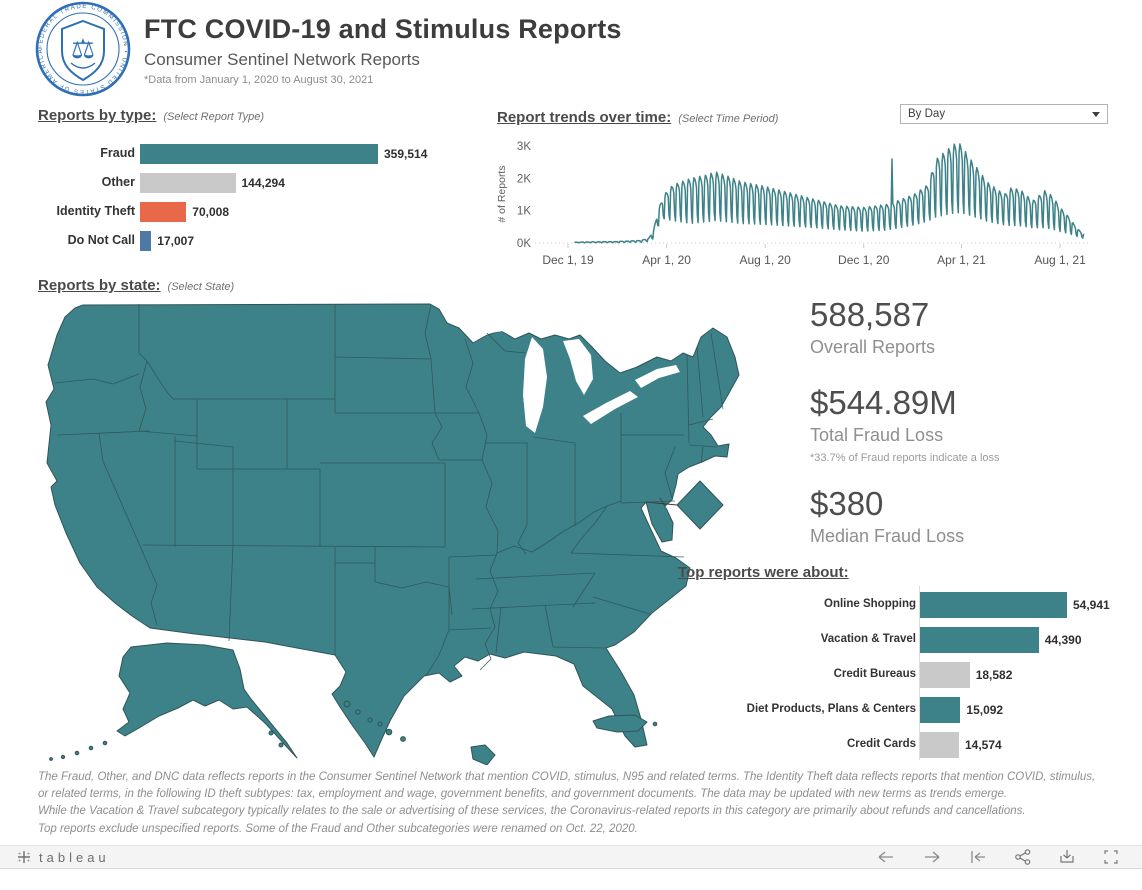 Image resolution: width=1142 pixels, height=890 pixels. What do you see at coordinates (524, 147) in the screenshot?
I see `y-tick-label: 3K` at bounding box center [524, 147].